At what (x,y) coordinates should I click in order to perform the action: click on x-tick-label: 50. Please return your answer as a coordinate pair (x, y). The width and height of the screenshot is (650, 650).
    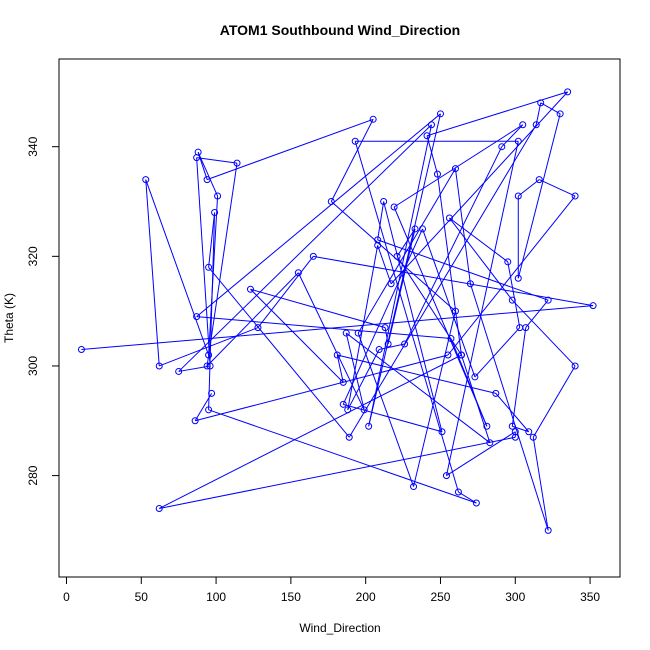
    Looking at the image, I should click on (142, 597).